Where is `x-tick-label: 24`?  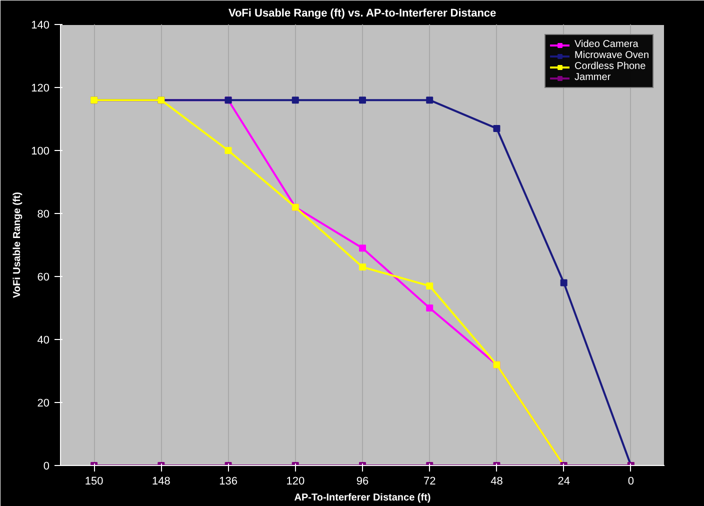 x-tick-label: 24 is located at coordinates (564, 482).